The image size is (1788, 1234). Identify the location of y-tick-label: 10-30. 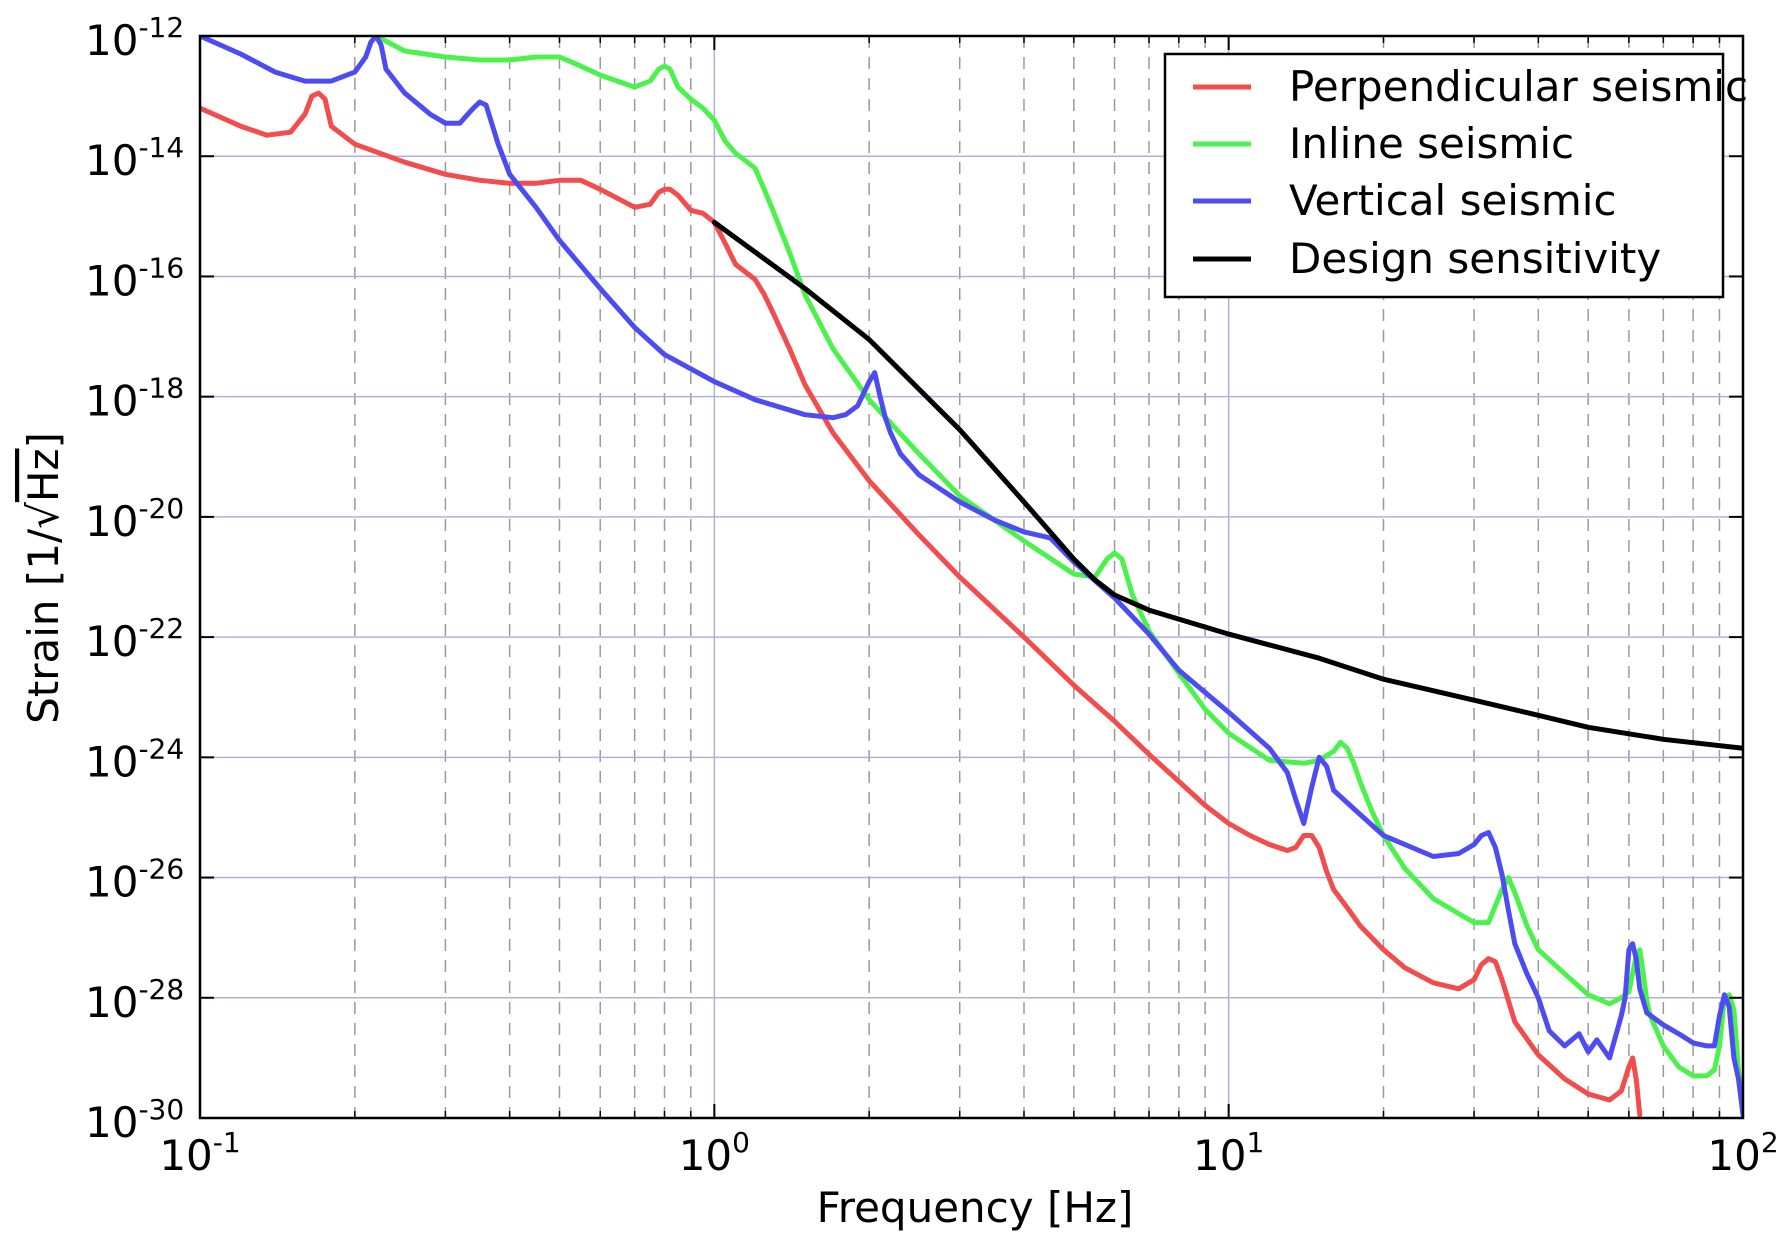
(134, 1120).